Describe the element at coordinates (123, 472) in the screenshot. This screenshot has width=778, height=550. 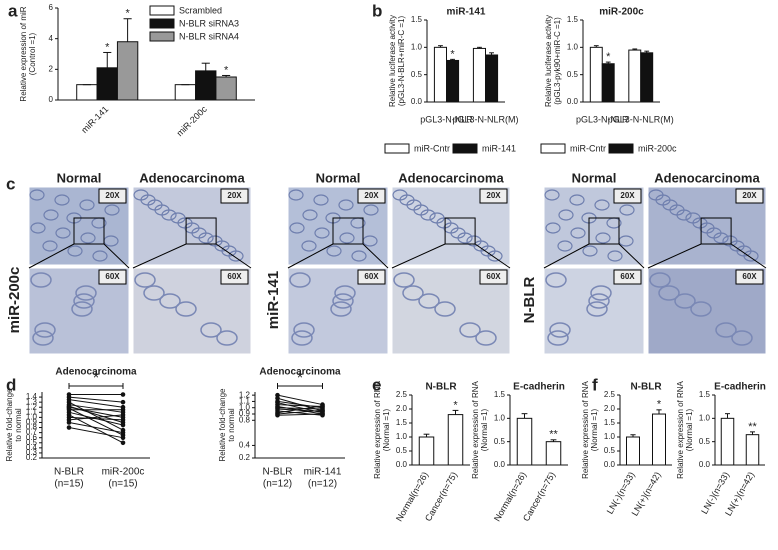
I see `x-tick-label: miR-200c` at that location.